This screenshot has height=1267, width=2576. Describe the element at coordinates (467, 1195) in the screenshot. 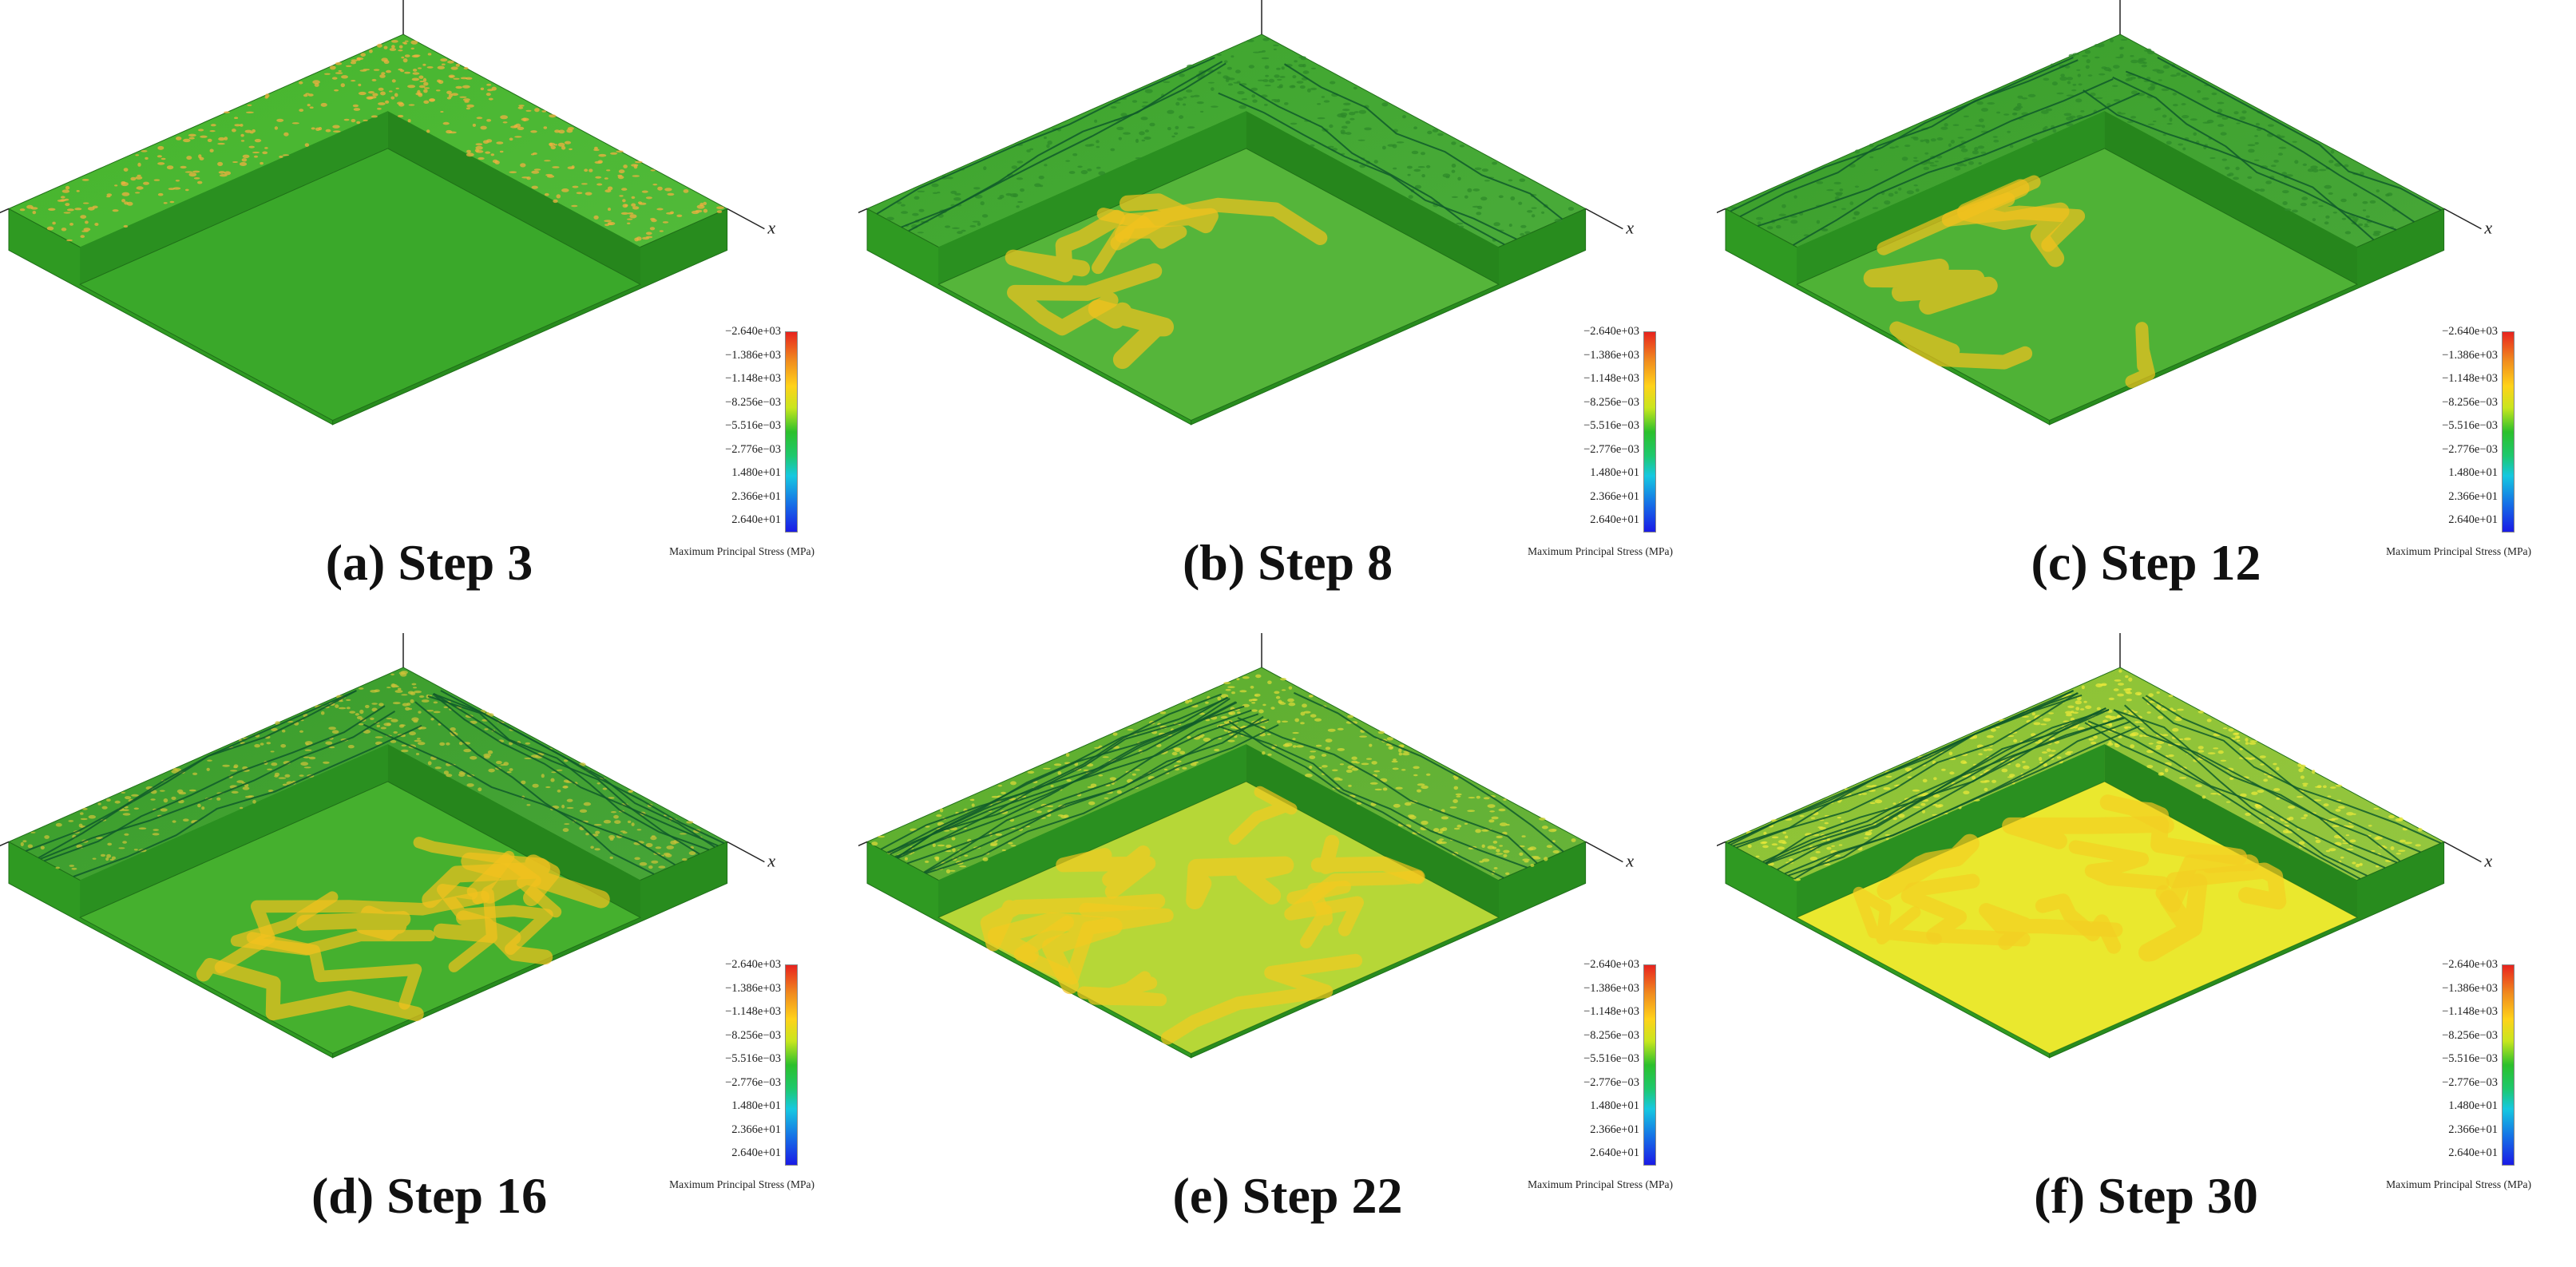

I see `panel-title: Step 16` at that location.